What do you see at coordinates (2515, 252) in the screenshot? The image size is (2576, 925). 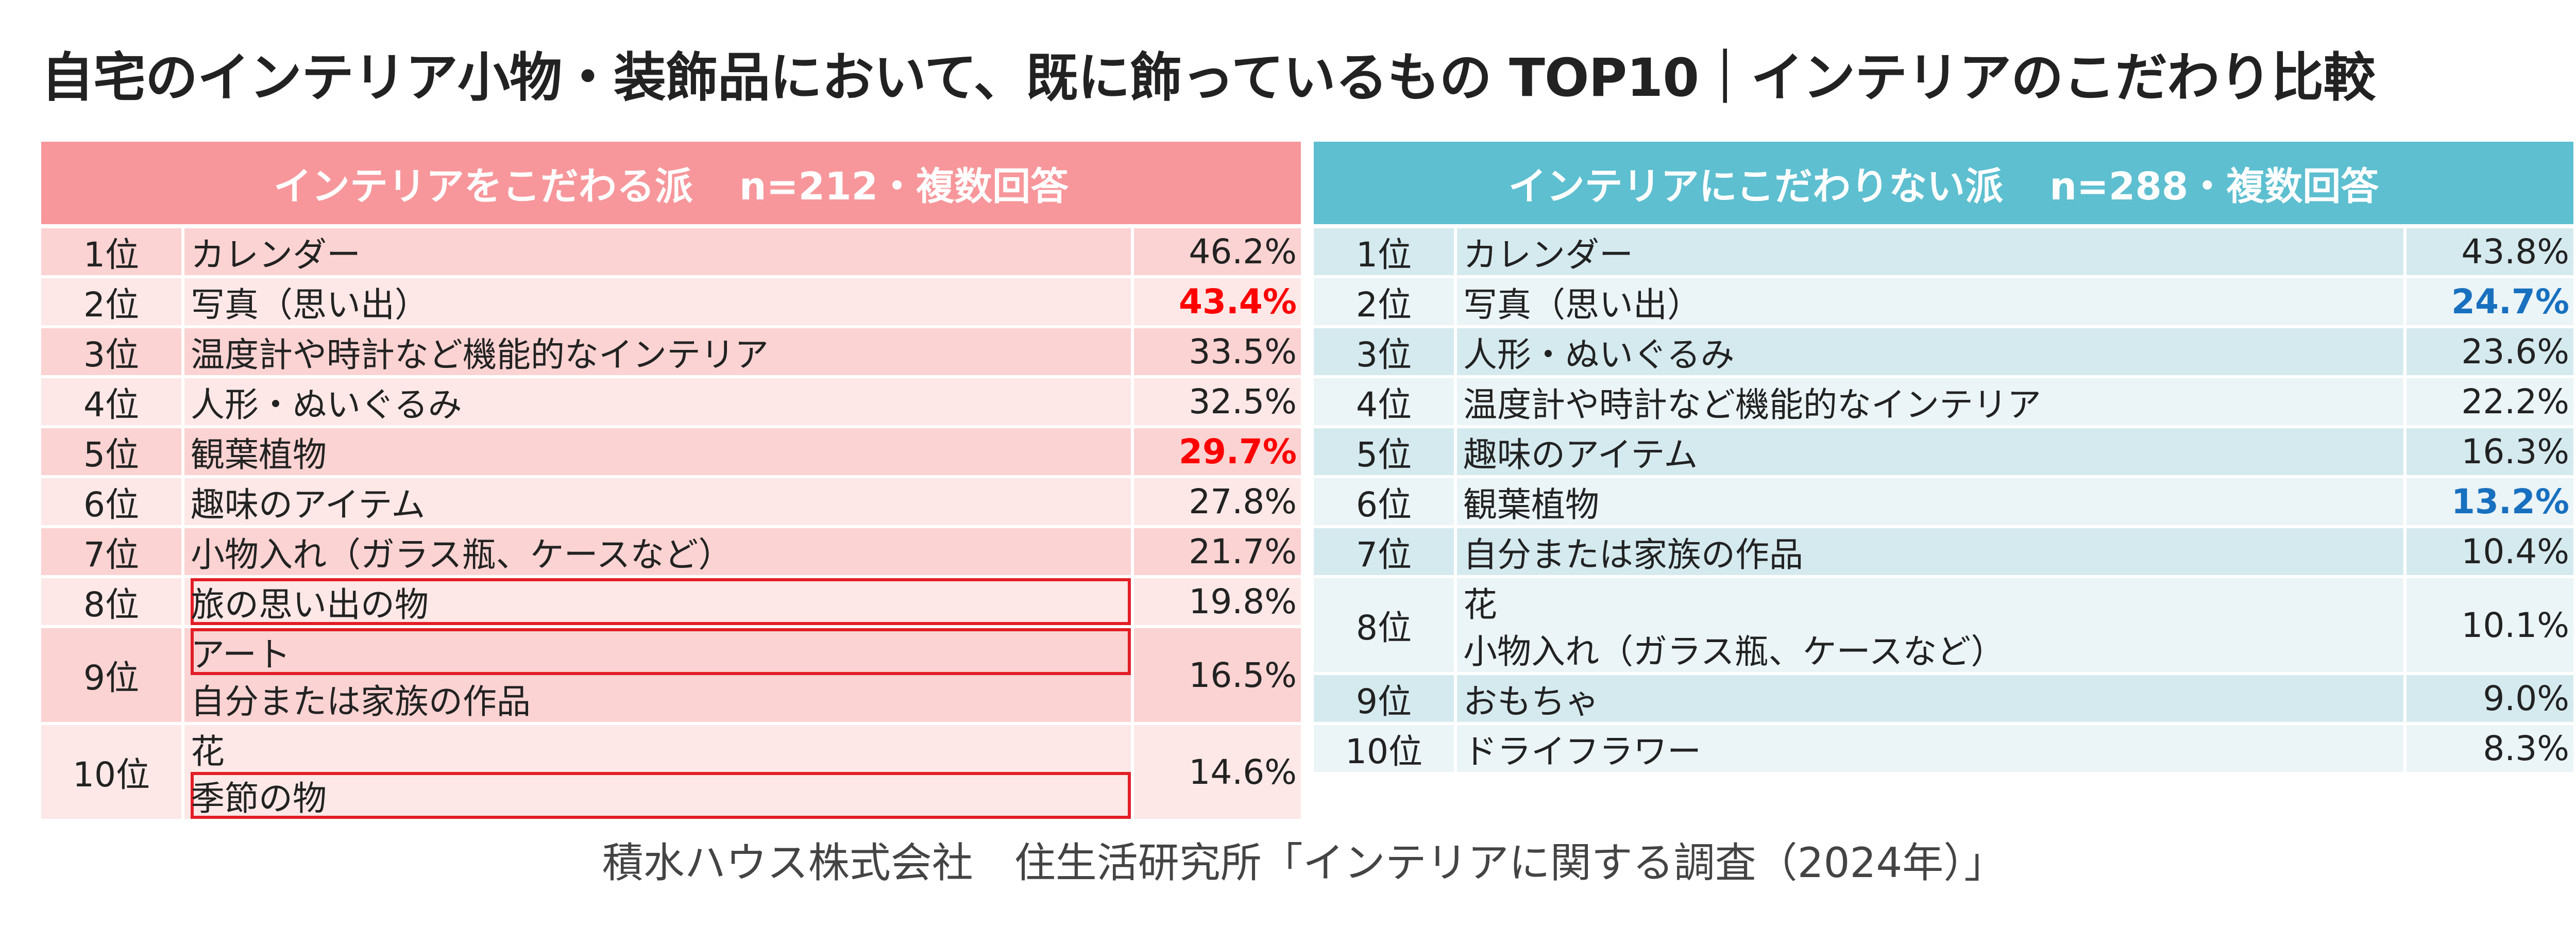 I see `value-label: 43.8%` at bounding box center [2515, 252].